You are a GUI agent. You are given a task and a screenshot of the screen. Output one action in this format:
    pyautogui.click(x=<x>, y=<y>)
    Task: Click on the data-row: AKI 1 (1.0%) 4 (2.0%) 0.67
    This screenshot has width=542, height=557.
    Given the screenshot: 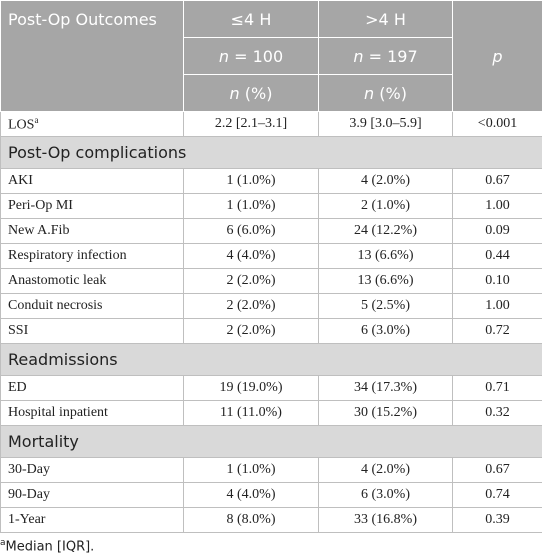 What is the action you would take?
    pyautogui.click(x=271, y=181)
    